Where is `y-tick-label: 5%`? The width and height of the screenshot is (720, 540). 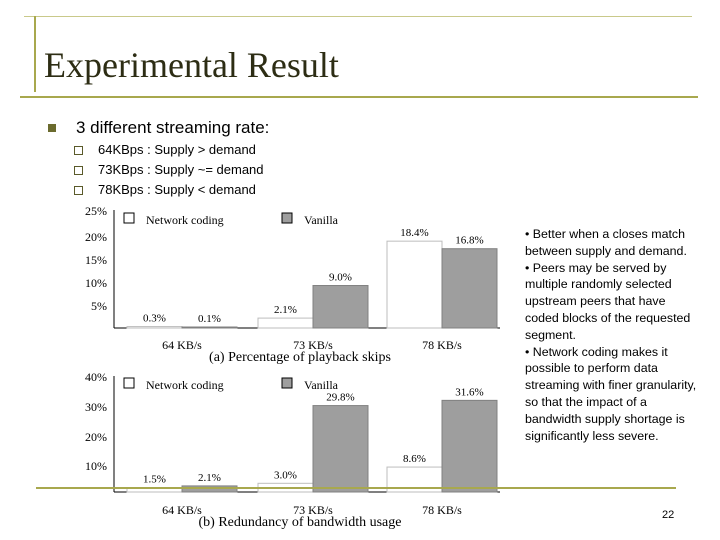 y-tick-label: 5% is located at coordinates (99, 306).